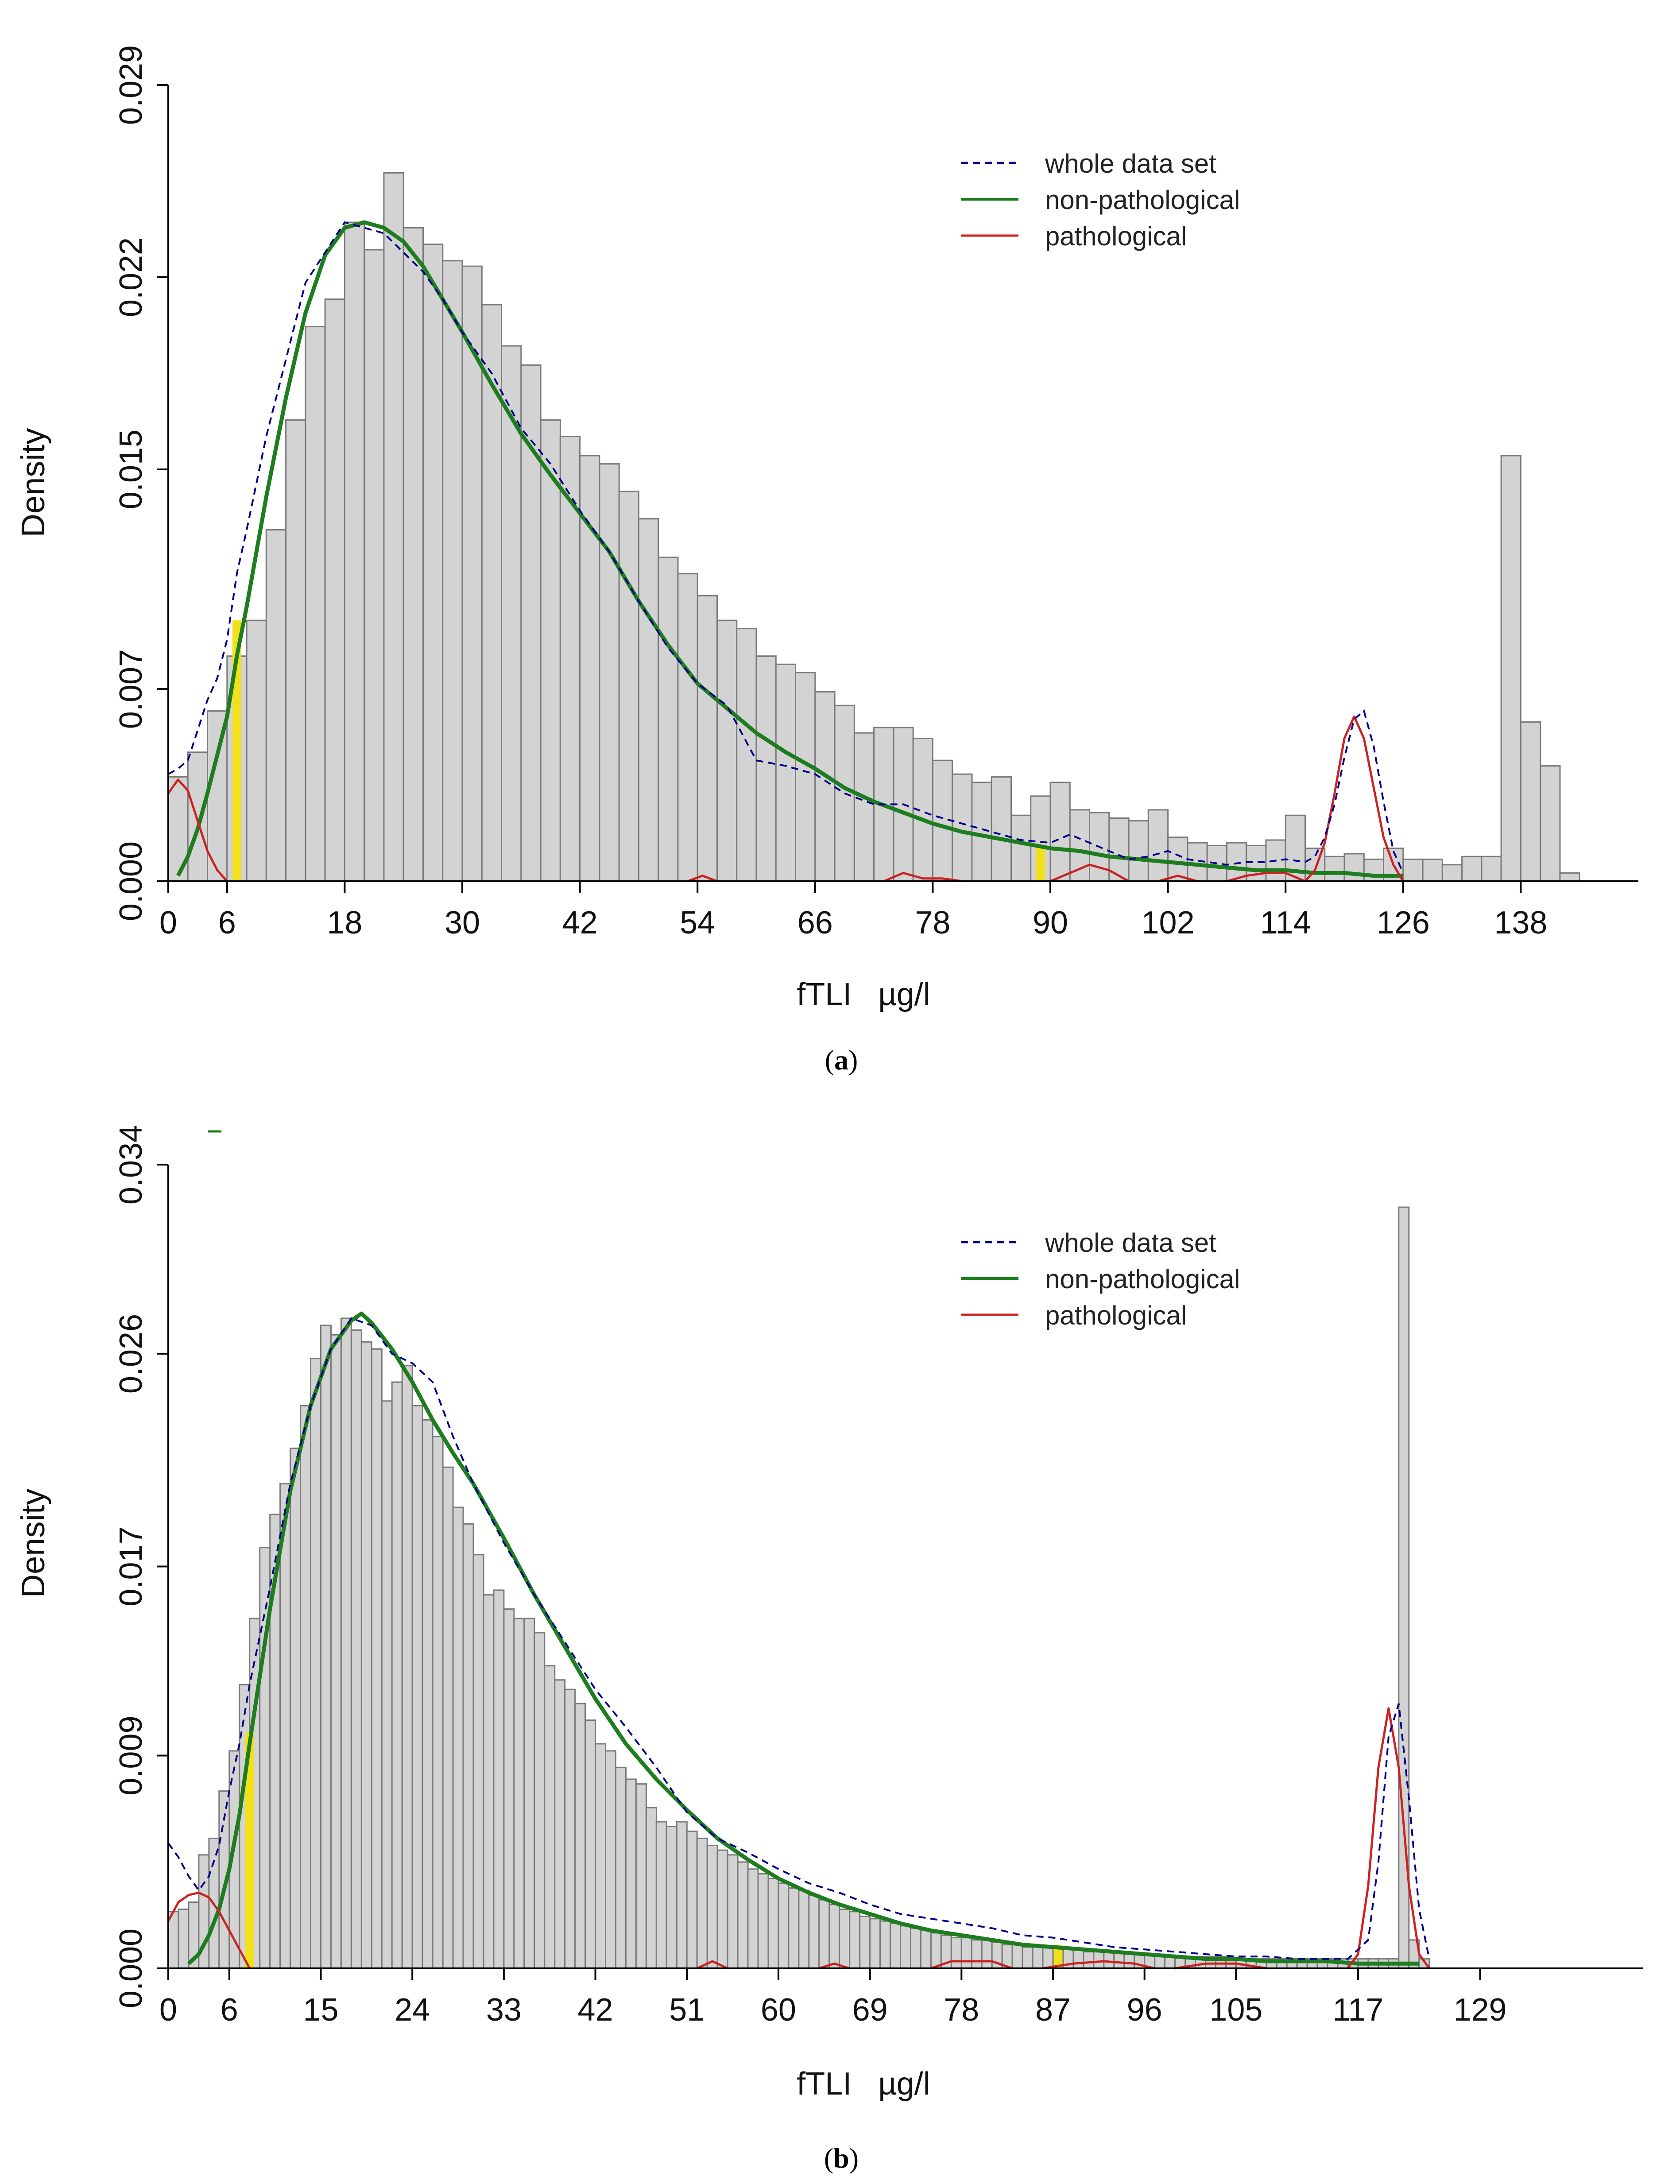 Image resolution: width=1680 pixels, height=2184 pixels. Describe the element at coordinates (1403, 923) in the screenshot. I see `x-tick-label: 126` at that location.